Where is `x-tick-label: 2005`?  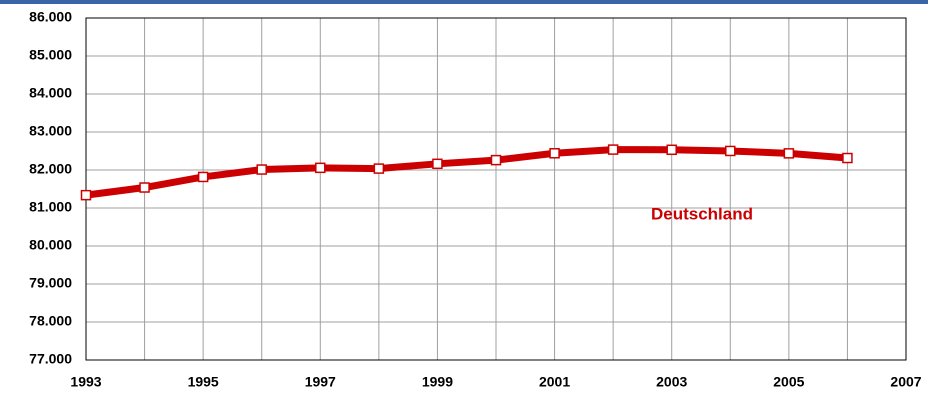 x-tick-label: 2005 is located at coordinates (788, 382).